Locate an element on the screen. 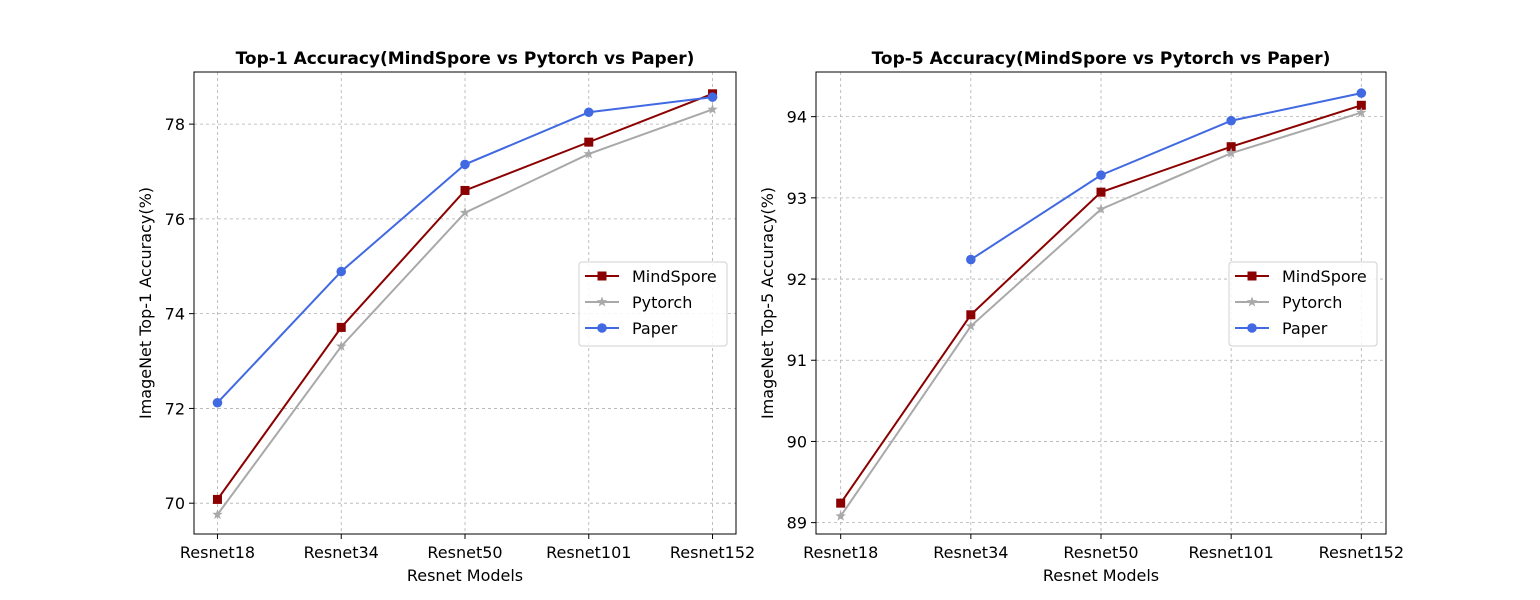 The image size is (1540, 600). series-paper is located at coordinates (1166, 176).